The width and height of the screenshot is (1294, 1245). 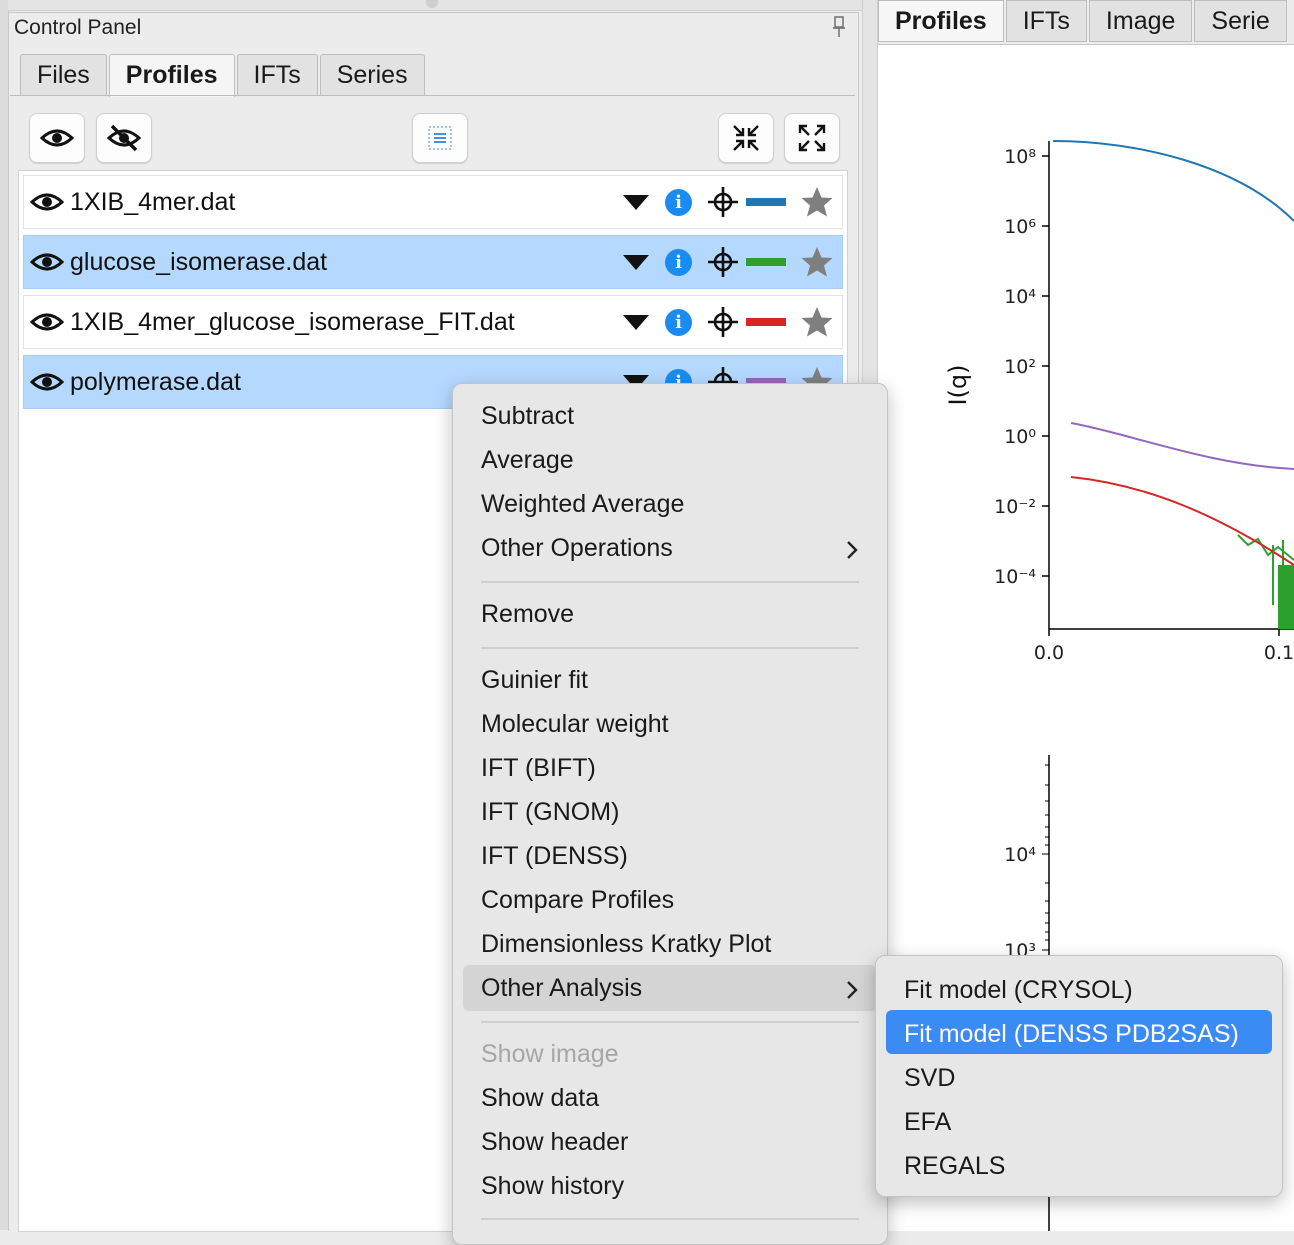 What do you see at coordinates (562, 988) in the screenshot?
I see `menu-item-other-analysis: Other Analysis` at bounding box center [562, 988].